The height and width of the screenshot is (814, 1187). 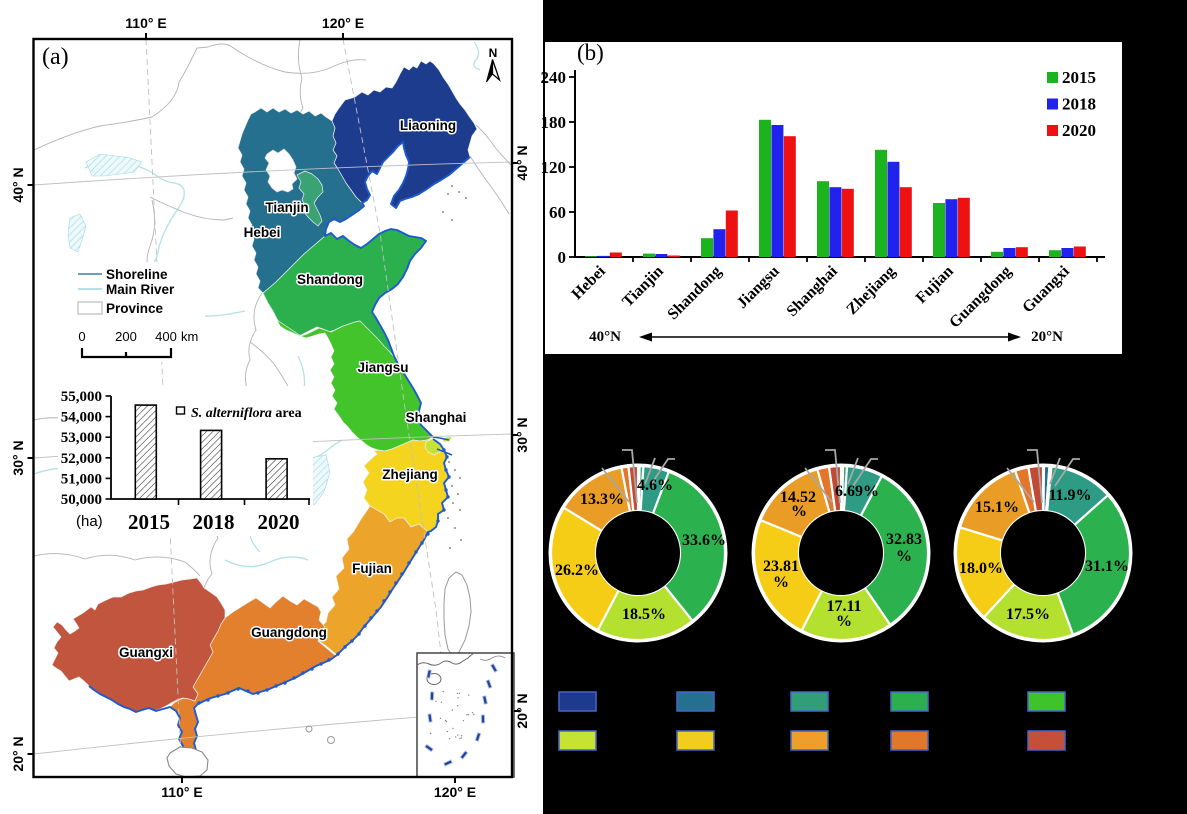 What do you see at coordinates (605, 337) in the screenshot?
I see `svg-text: 40°N` at bounding box center [605, 337].